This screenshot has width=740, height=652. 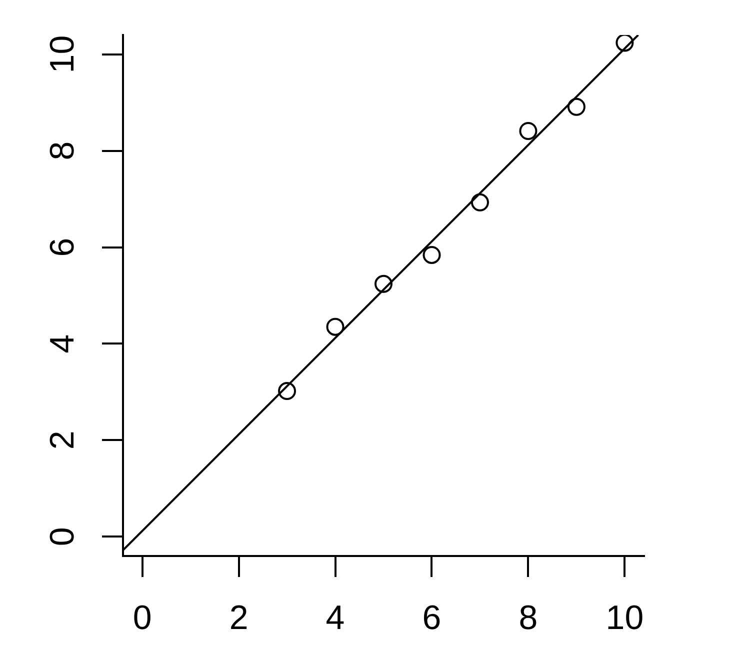 What do you see at coordinates (528, 617) in the screenshot?
I see `x-tick-label: 8` at bounding box center [528, 617].